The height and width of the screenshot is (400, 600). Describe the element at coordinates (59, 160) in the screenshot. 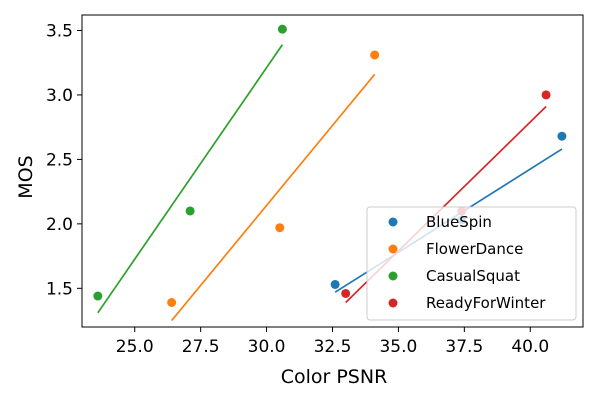

I see `y-tick-label: 2.5` at that location.